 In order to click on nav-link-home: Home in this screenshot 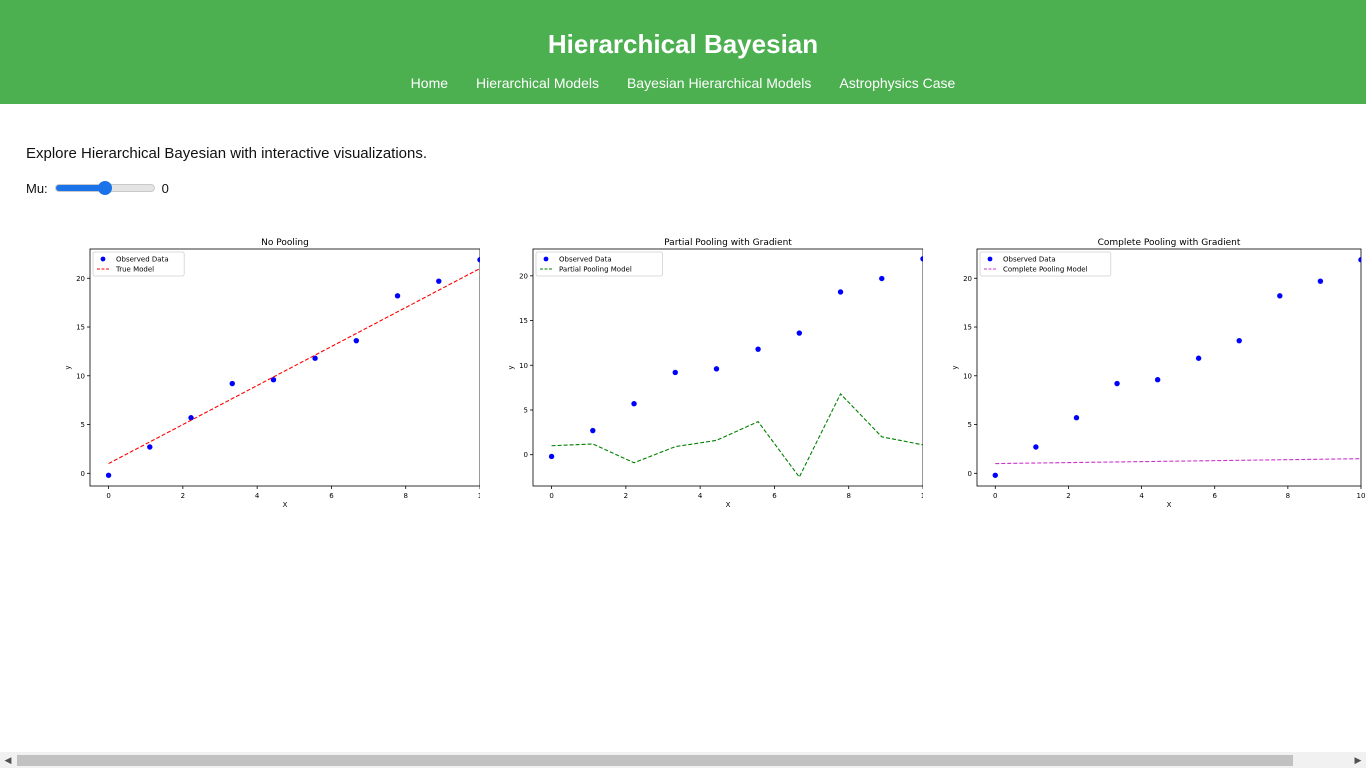, I will do `click(429, 83)`.